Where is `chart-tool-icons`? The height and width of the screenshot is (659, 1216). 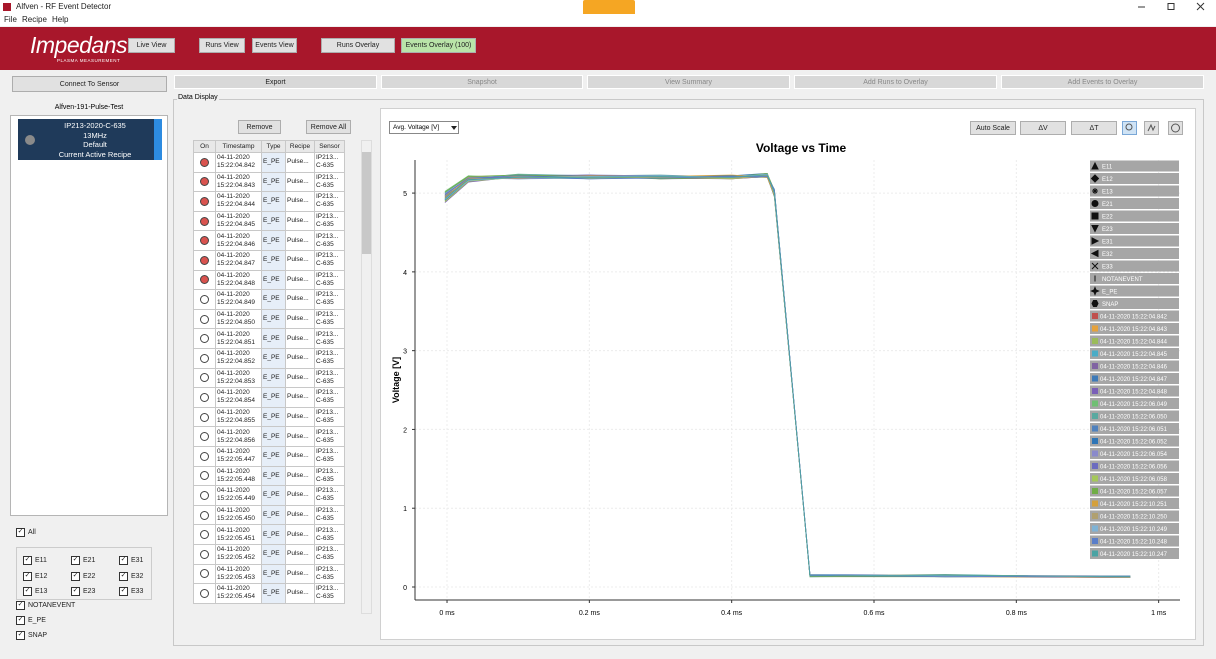
chart-tool-icons is located at coordinates (1155, 128).